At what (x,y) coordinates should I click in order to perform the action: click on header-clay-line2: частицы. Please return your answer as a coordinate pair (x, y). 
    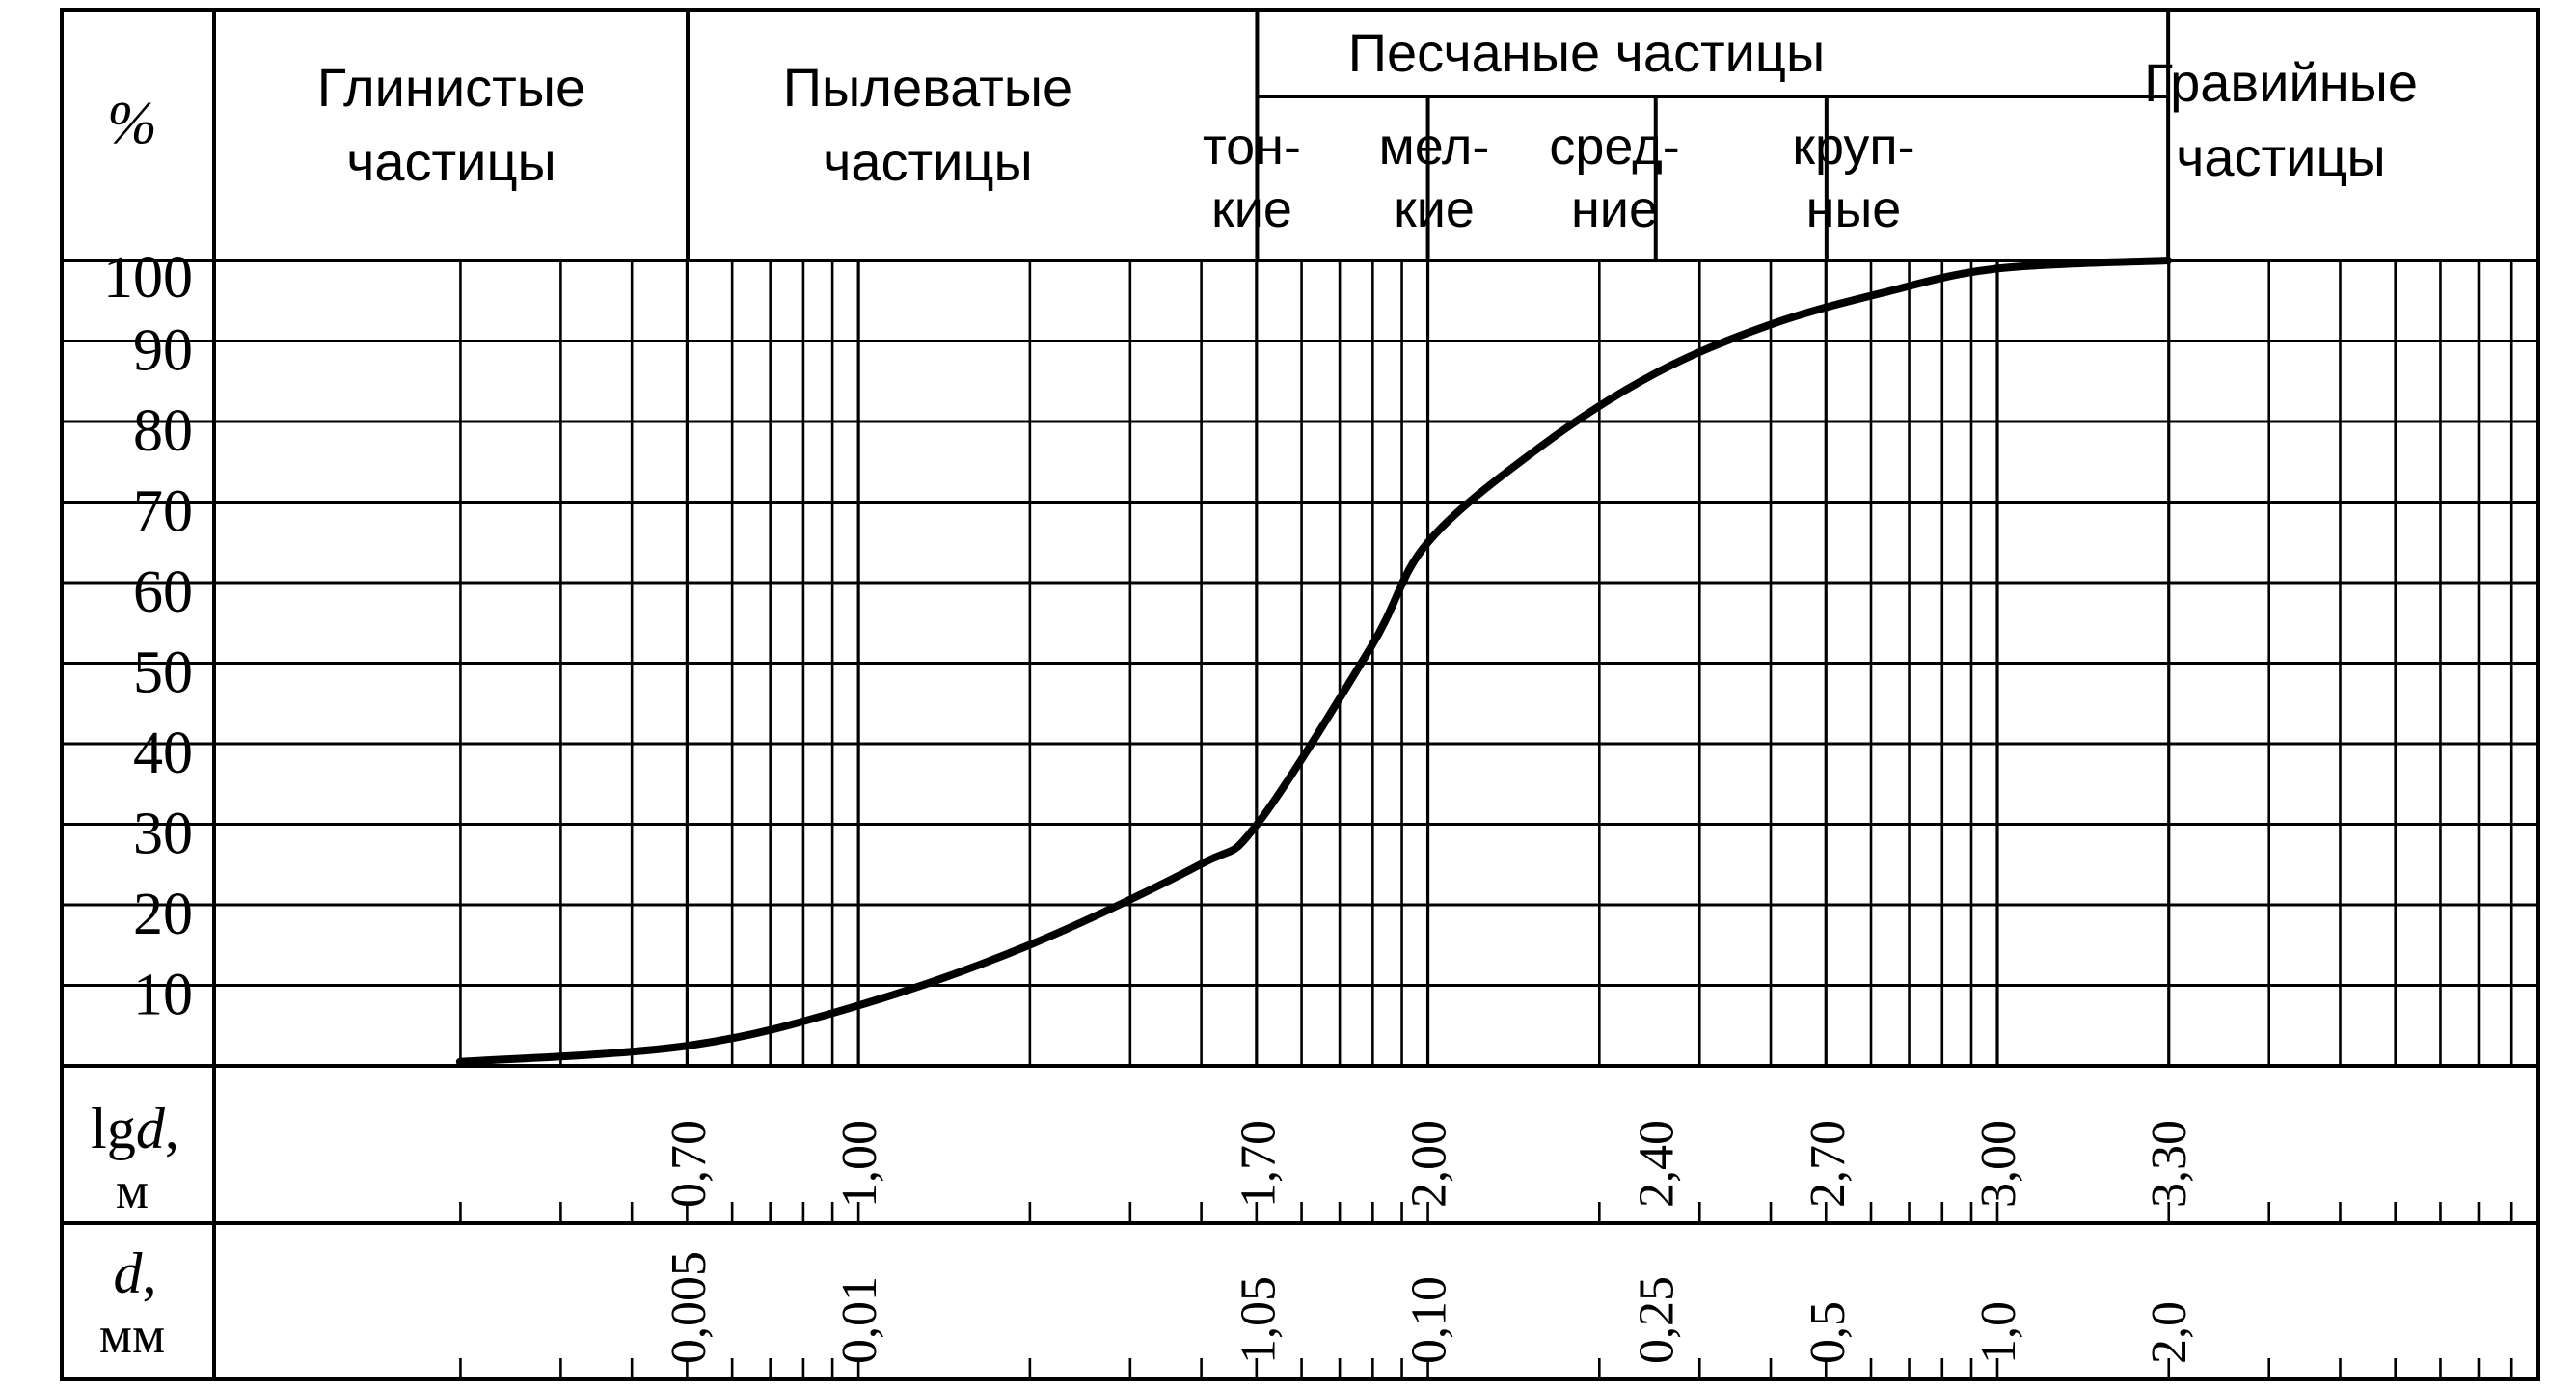
    Looking at the image, I should click on (451, 161).